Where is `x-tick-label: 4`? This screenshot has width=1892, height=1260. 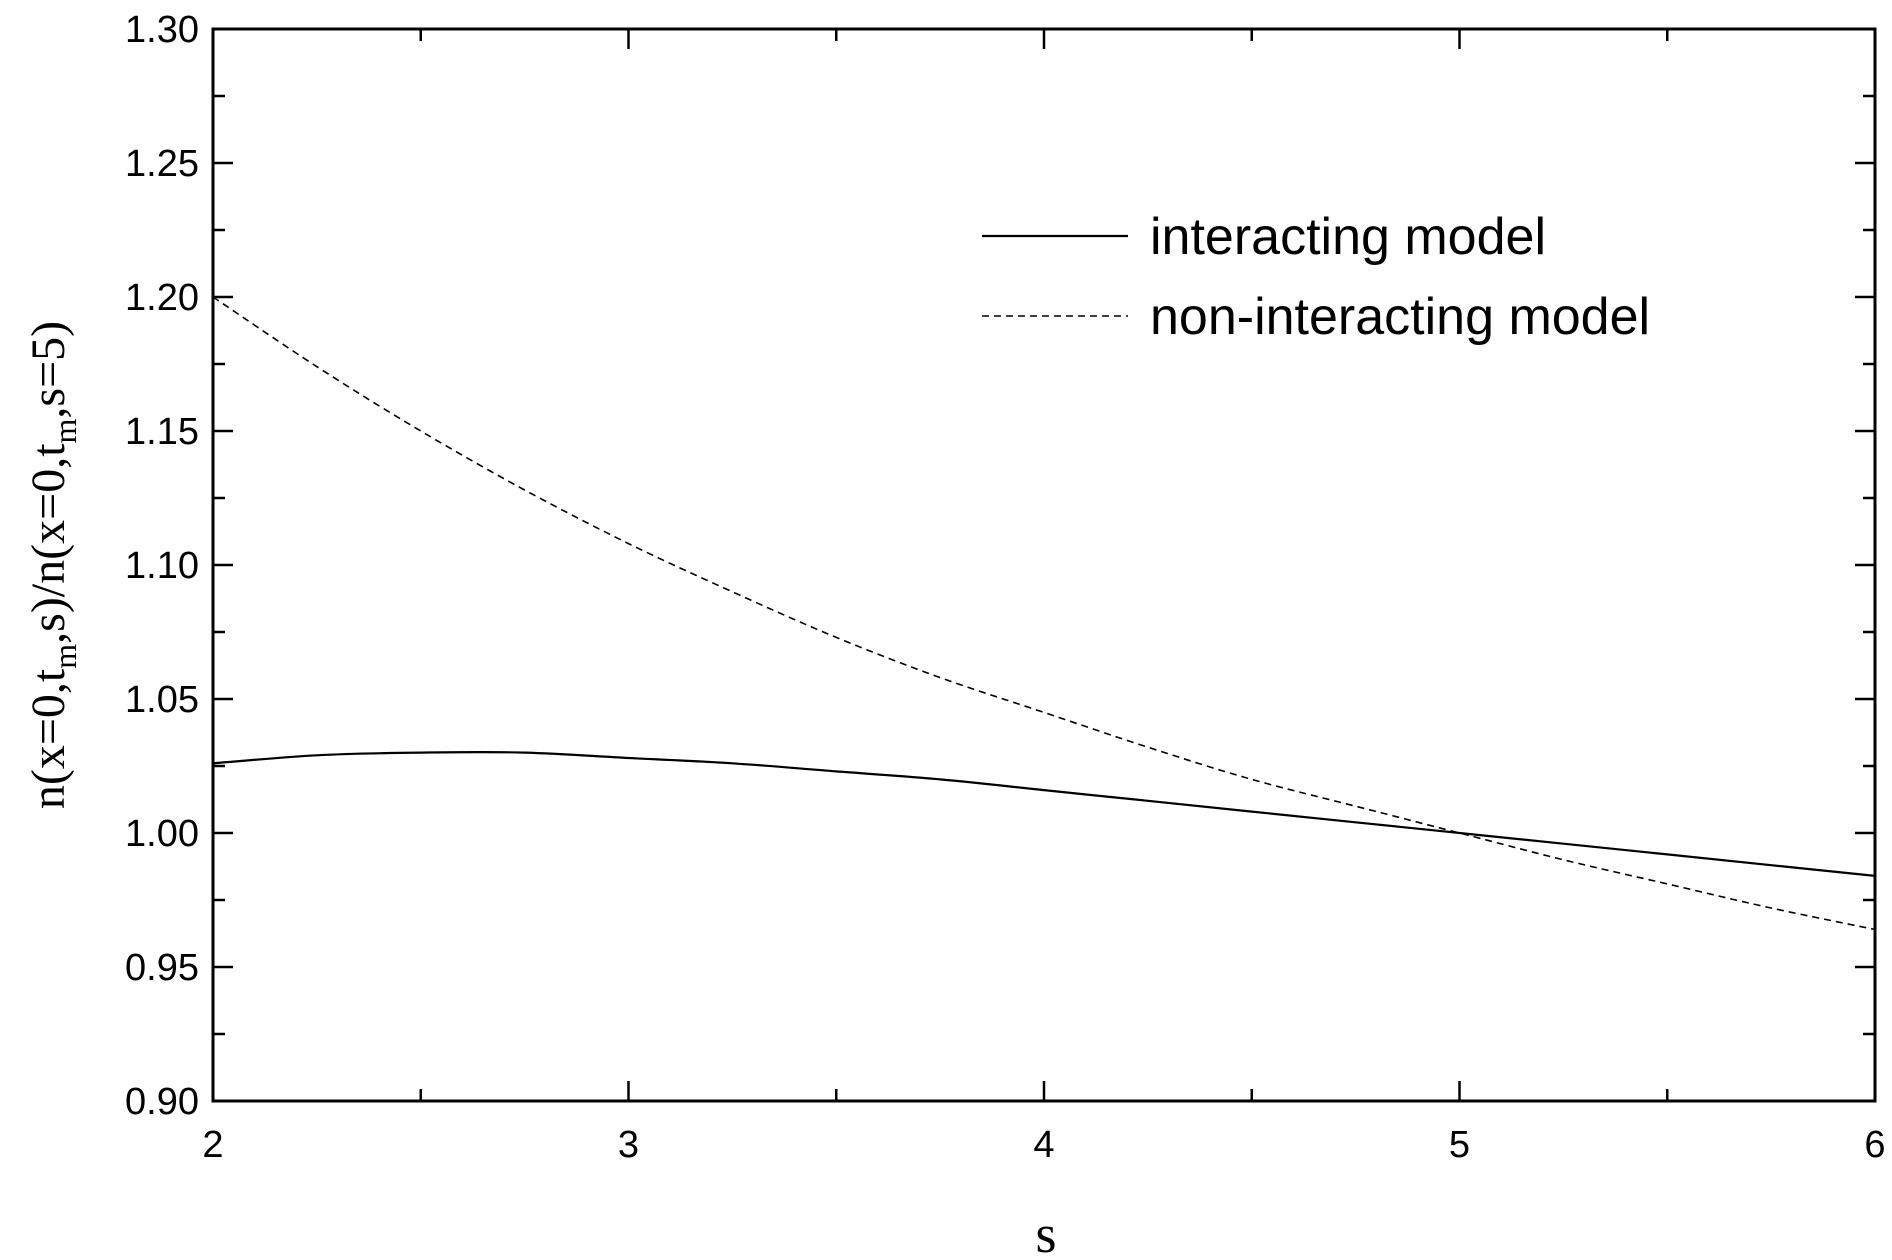 x-tick-label: 4 is located at coordinates (1043, 1145).